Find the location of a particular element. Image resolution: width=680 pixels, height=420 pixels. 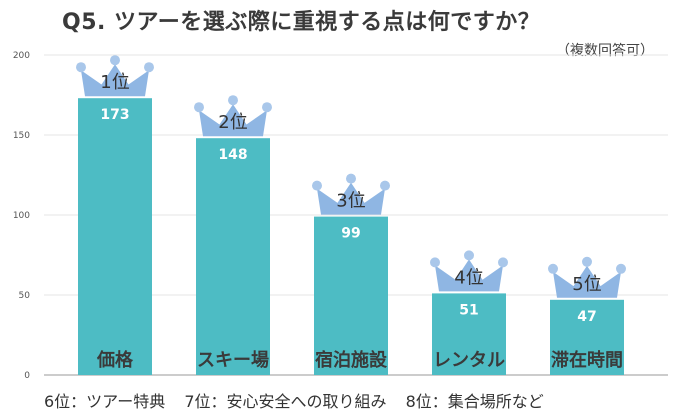

category-label-3: 宿泊施設 is located at coordinates (351, 360).